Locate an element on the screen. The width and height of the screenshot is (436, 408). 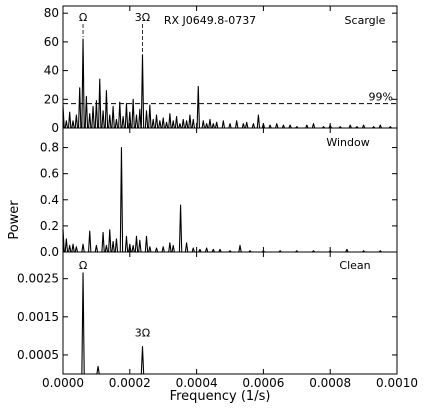
y-tick-label: 0 is located at coordinates (55, 128).